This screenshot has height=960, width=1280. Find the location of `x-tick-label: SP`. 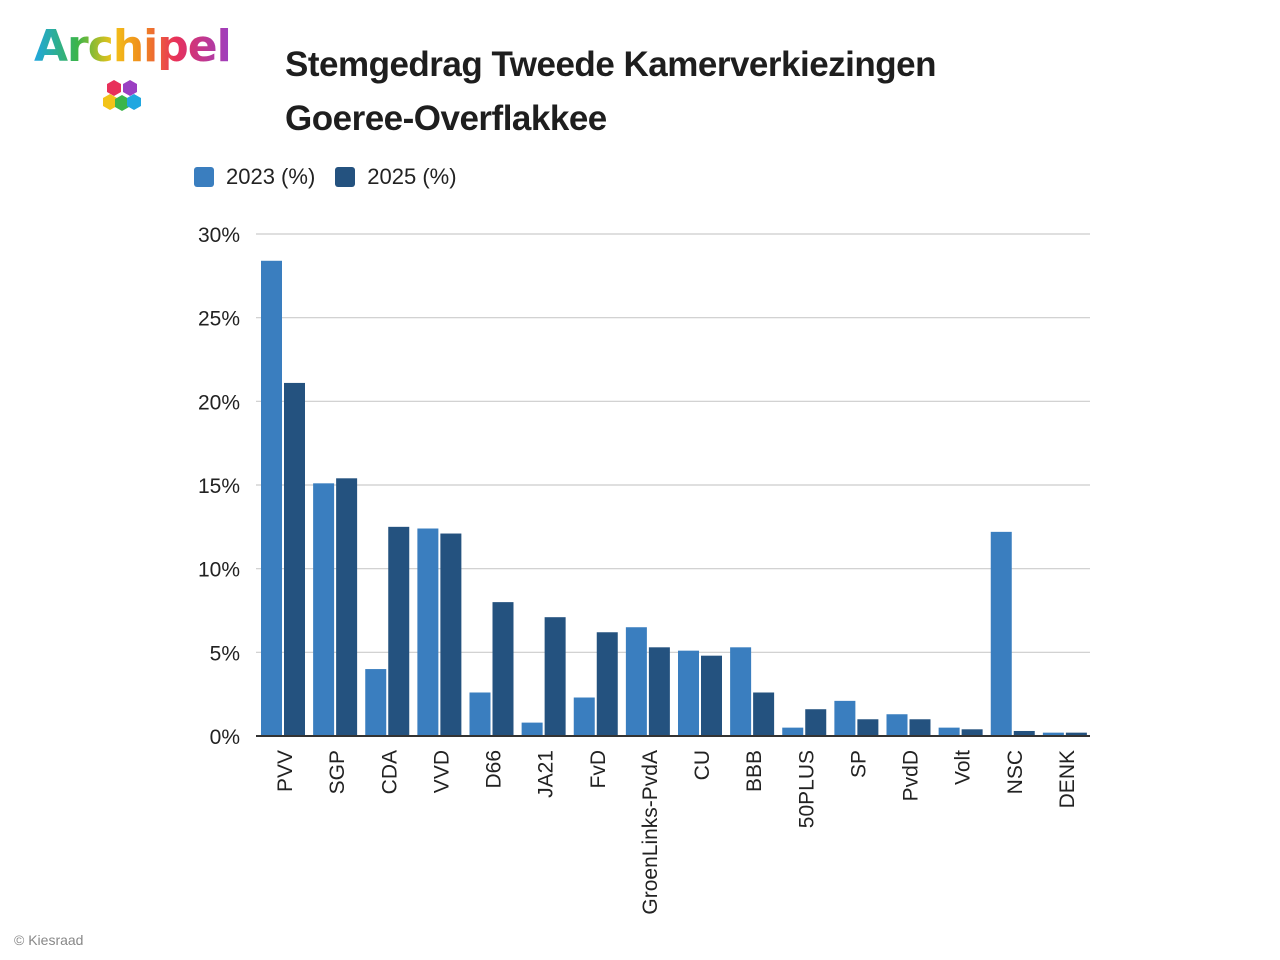

x-tick-label: SP is located at coordinates (858, 764).